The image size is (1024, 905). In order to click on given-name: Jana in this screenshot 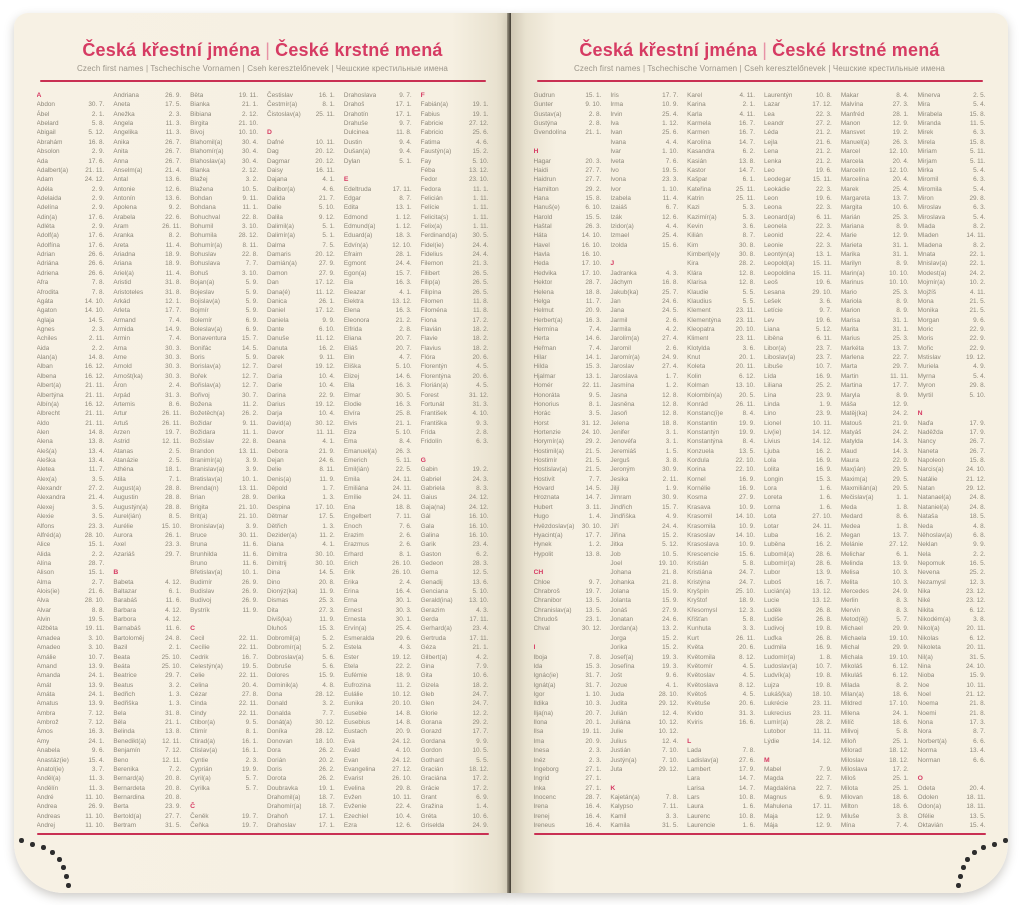, I will do `click(617, 311)`.